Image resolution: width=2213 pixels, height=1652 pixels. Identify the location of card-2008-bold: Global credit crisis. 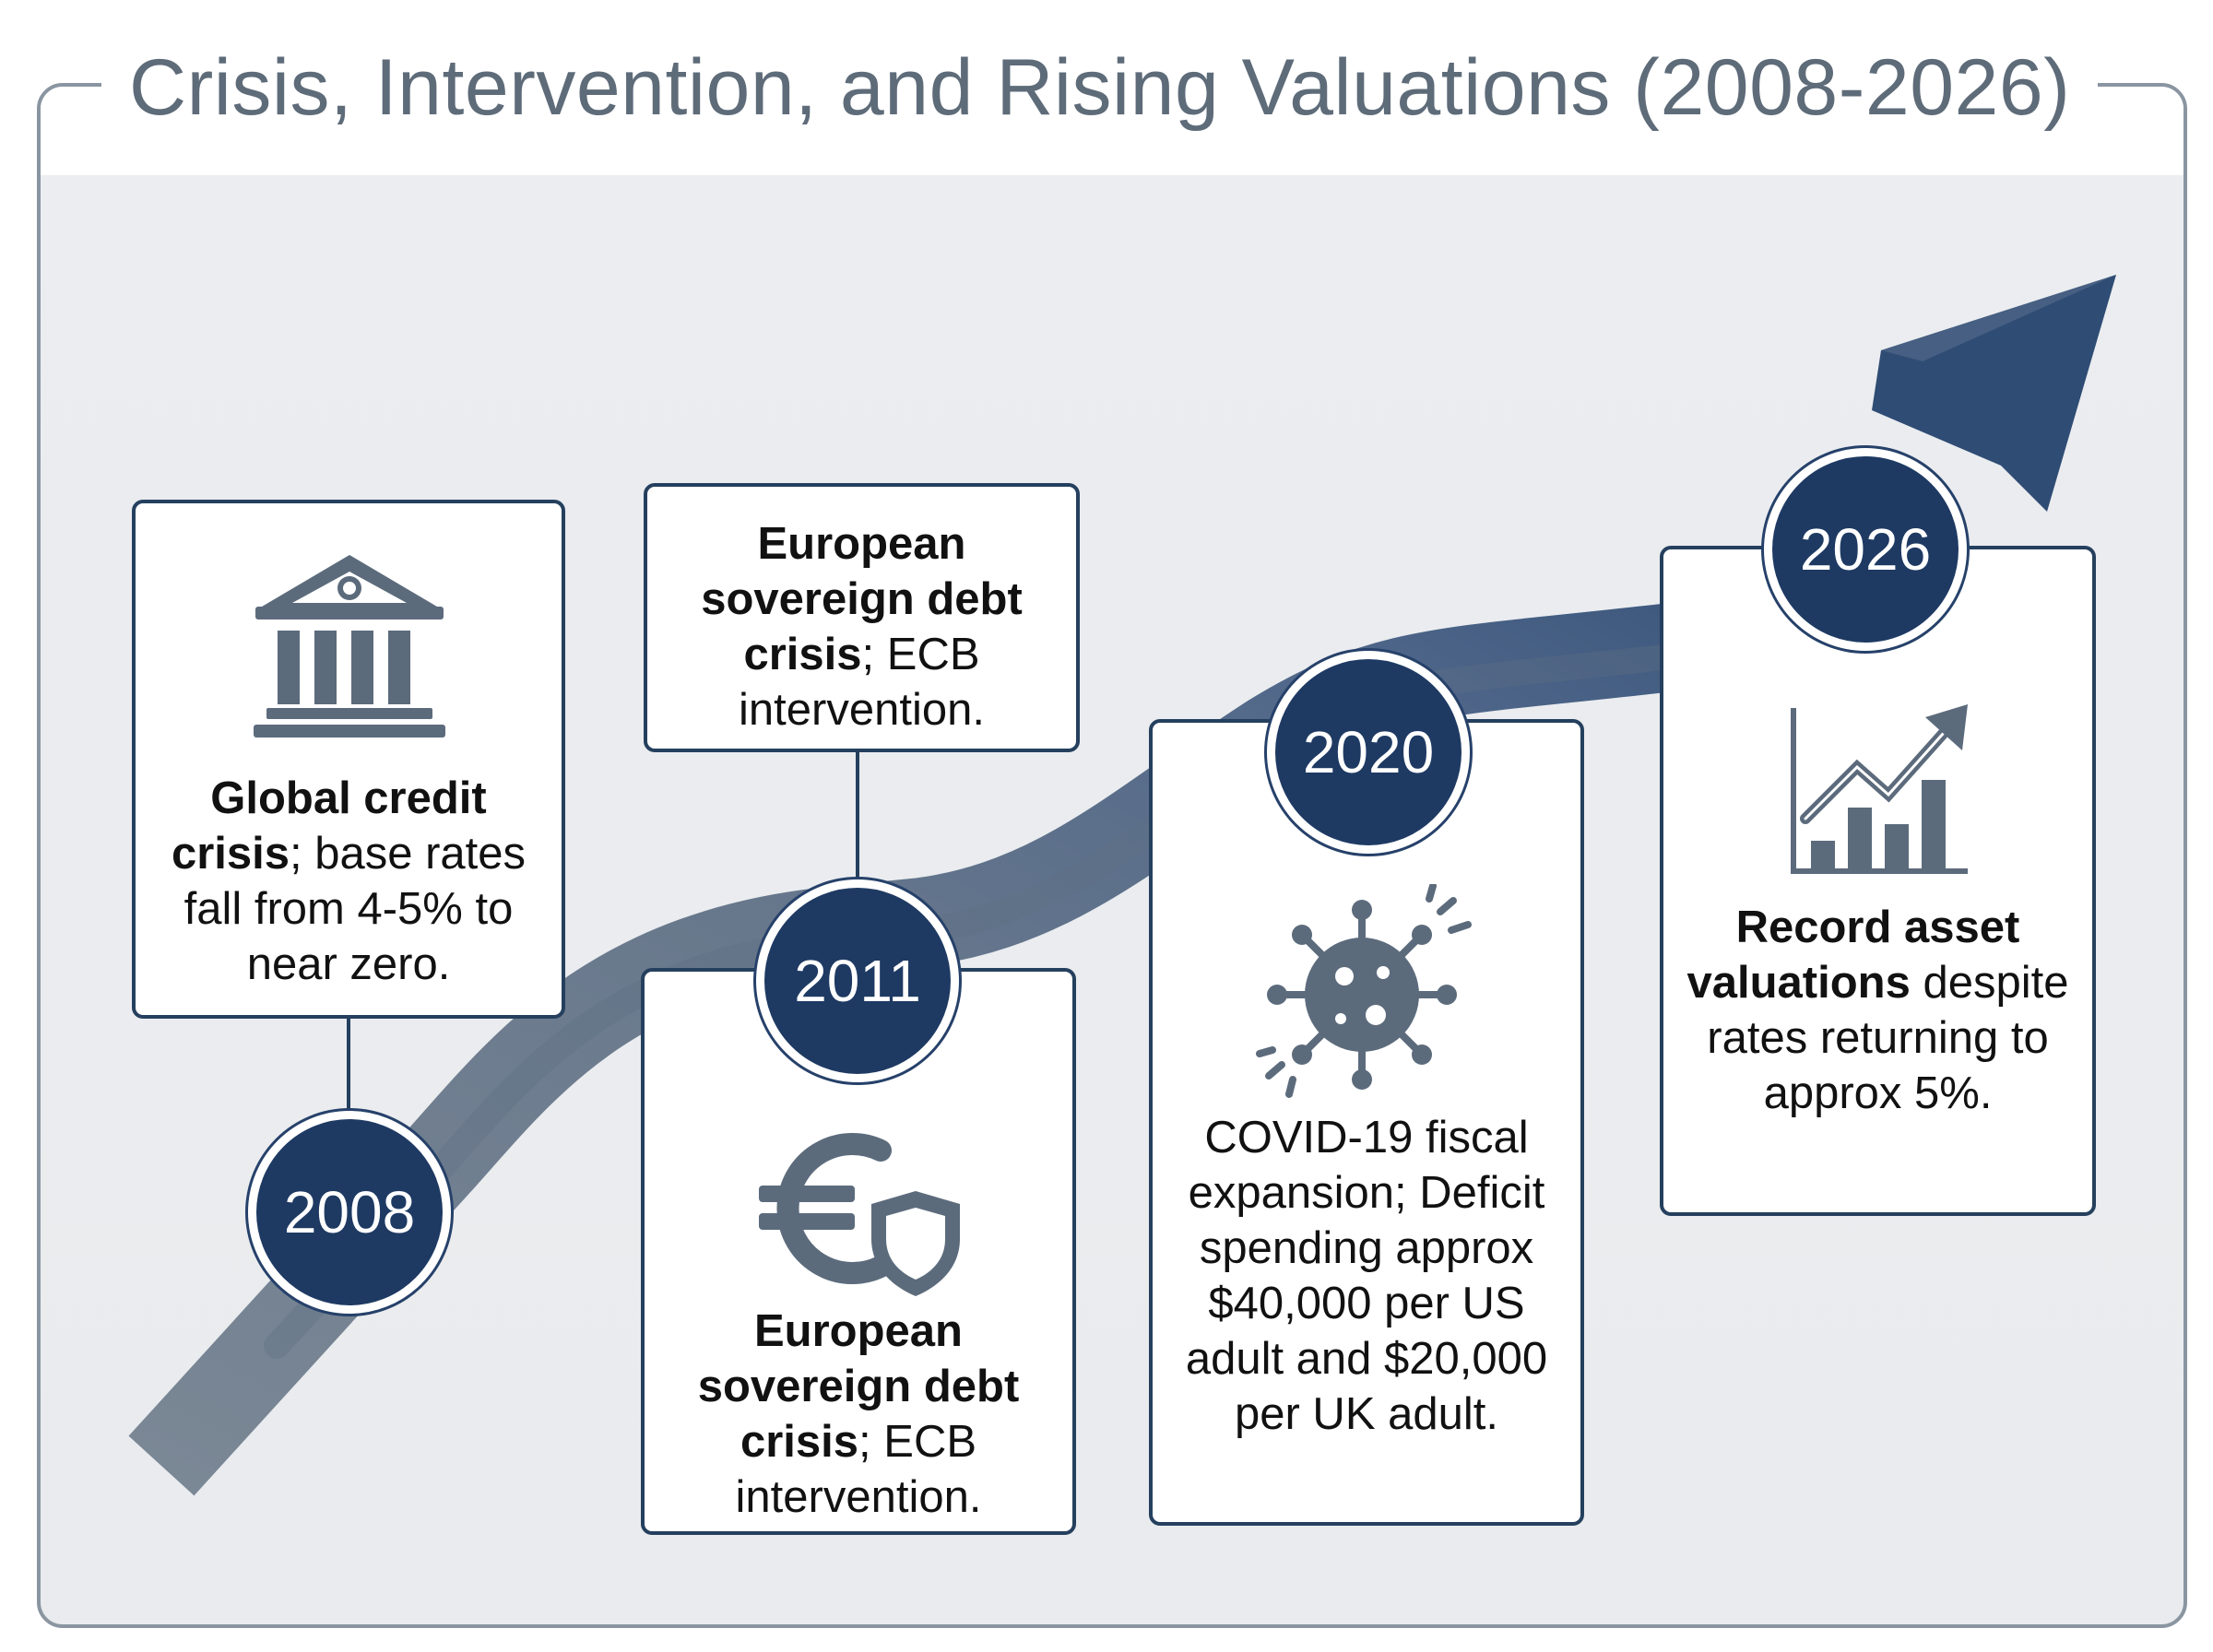
(329, 826).